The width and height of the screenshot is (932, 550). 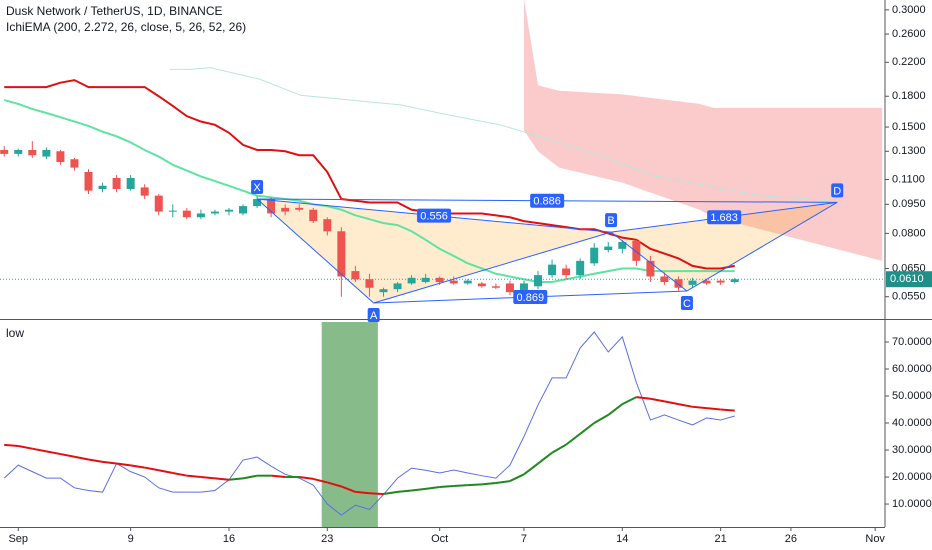 I want to click on ratio-label: 1.683, so click(x=724, y=218).